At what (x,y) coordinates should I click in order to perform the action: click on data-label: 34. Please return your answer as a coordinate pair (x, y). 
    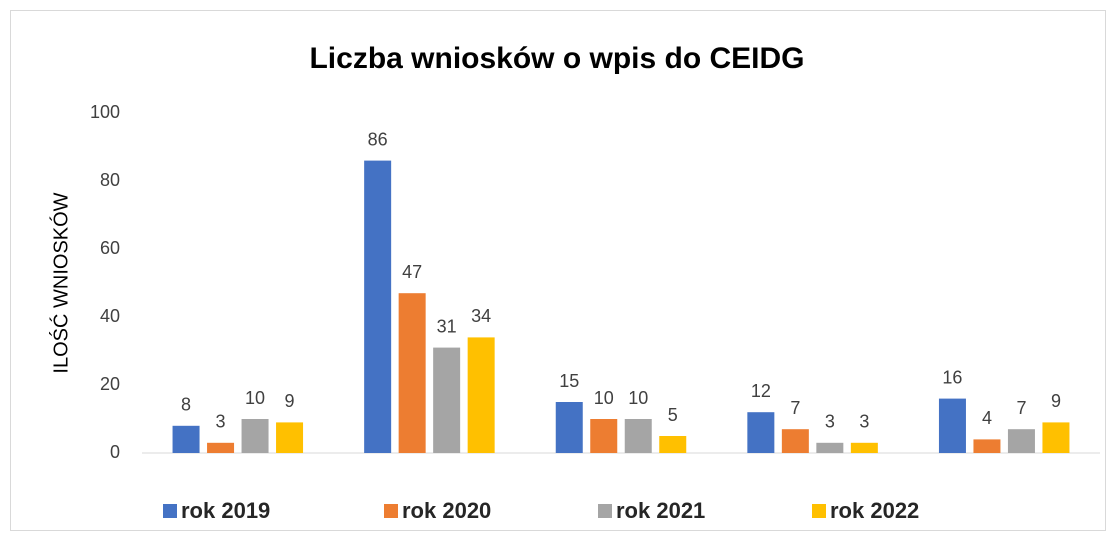
    Looking at the image, I should click on (481, 316).